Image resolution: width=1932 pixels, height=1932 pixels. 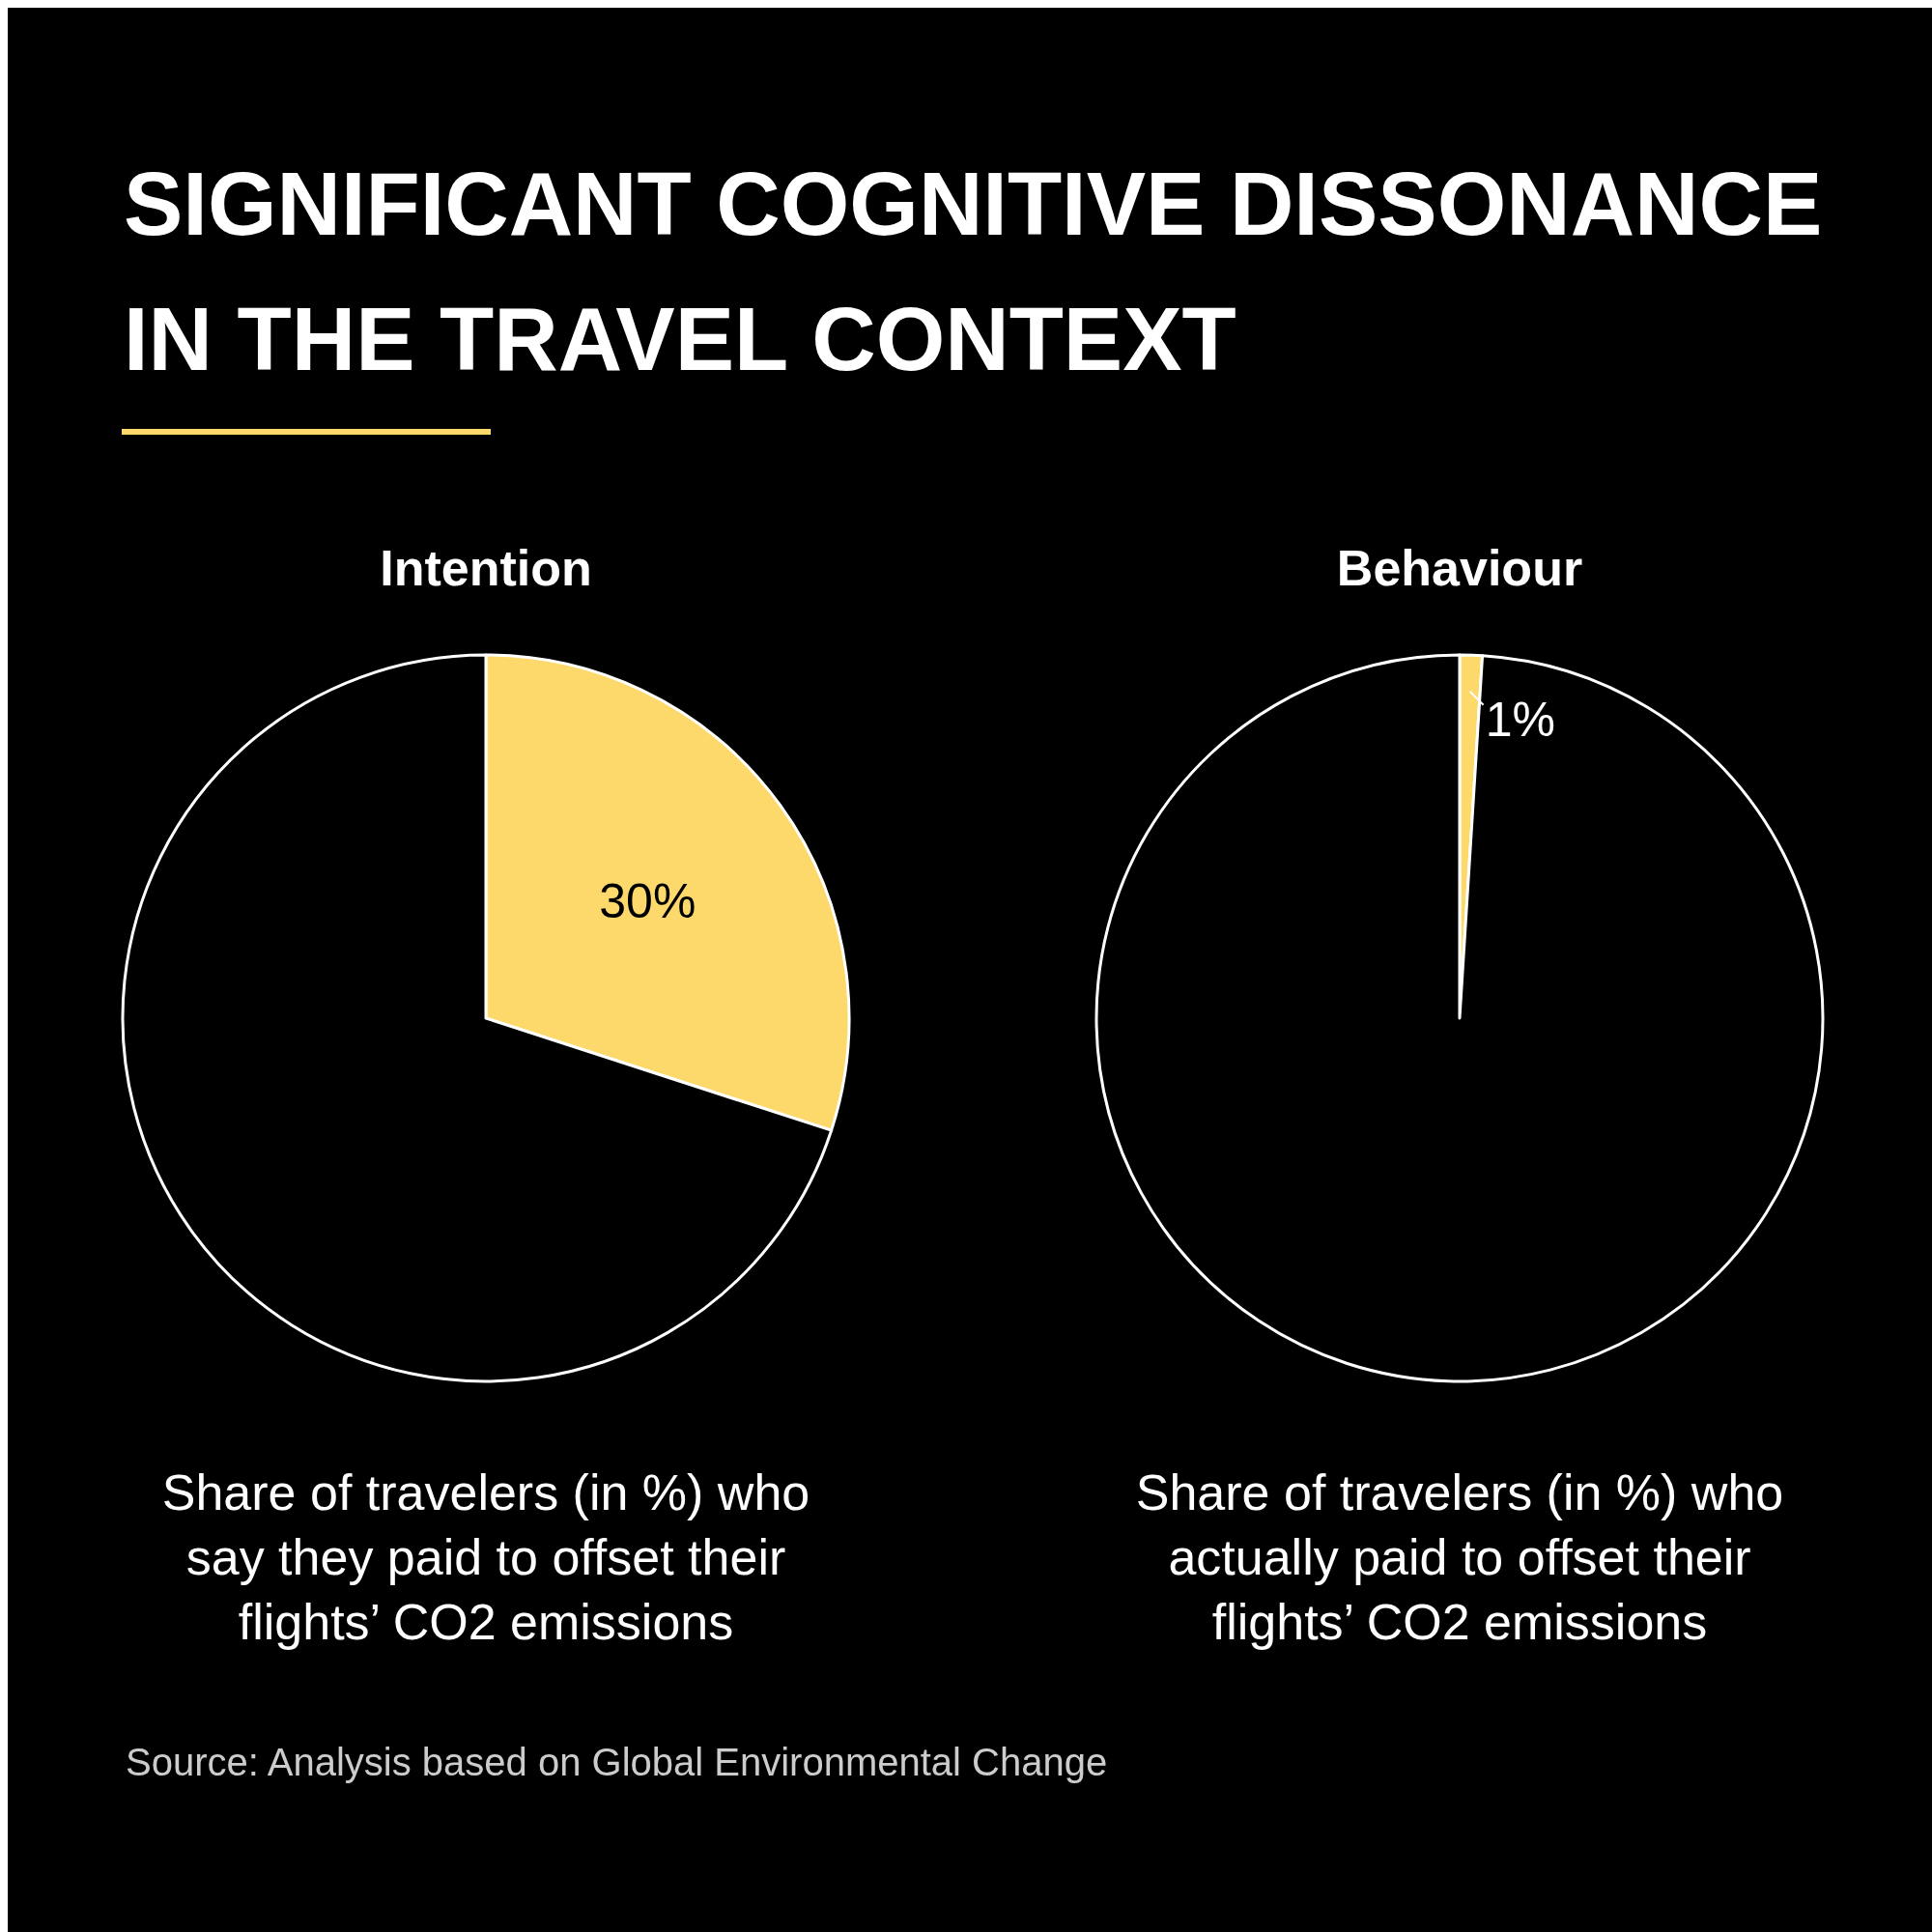 I want to click on source-note: Source: Analysis based on Global Environmental Change, so click(x=617, y=1762).